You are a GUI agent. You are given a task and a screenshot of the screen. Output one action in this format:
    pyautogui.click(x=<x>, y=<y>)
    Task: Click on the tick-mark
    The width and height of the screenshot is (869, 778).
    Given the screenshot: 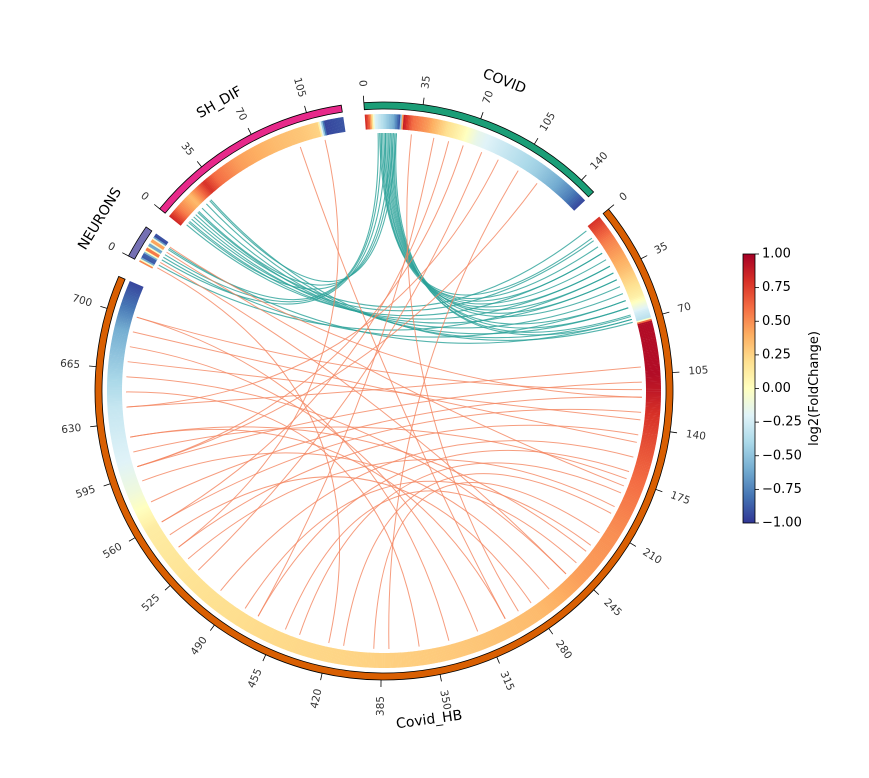 What is the action you would take?
    pyautogui.click(x=633, y=544)
    